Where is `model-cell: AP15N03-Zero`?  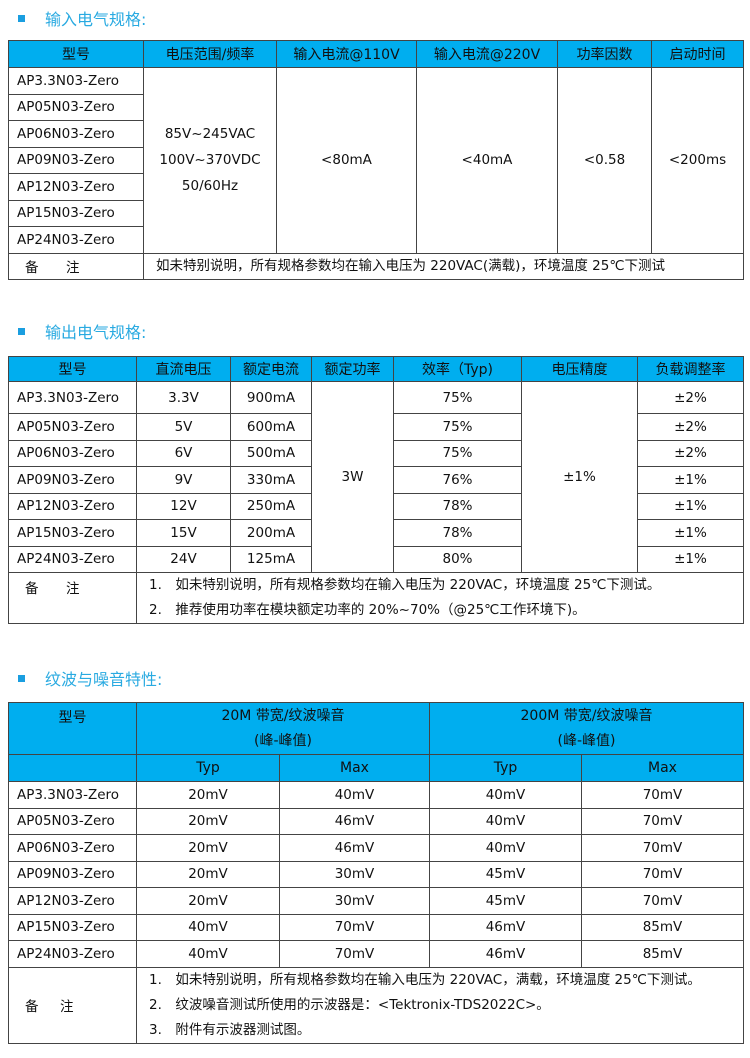
model-cell: AP15N03-Zero is located at coordinates (76, 213).